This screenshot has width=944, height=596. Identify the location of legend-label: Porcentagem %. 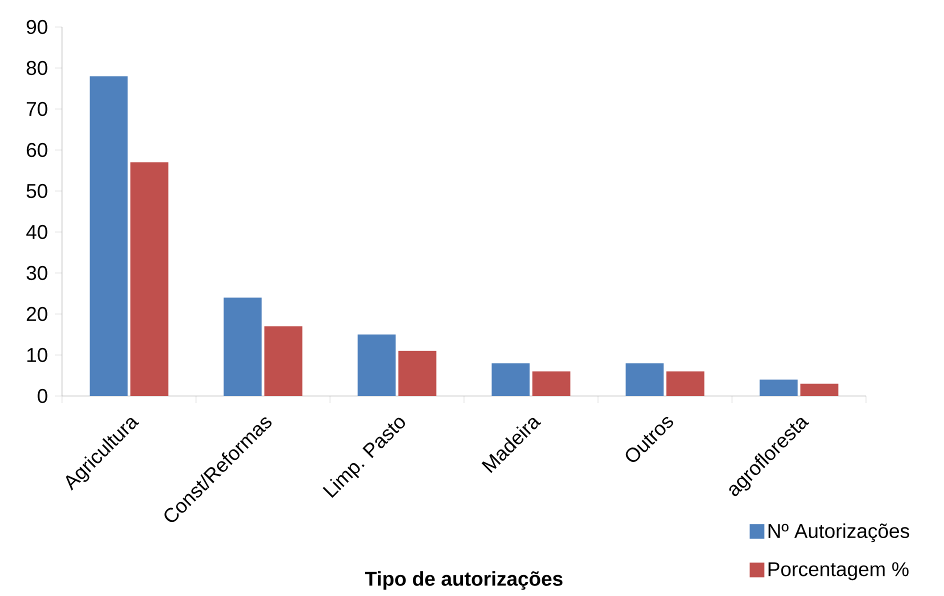
(838, 571).